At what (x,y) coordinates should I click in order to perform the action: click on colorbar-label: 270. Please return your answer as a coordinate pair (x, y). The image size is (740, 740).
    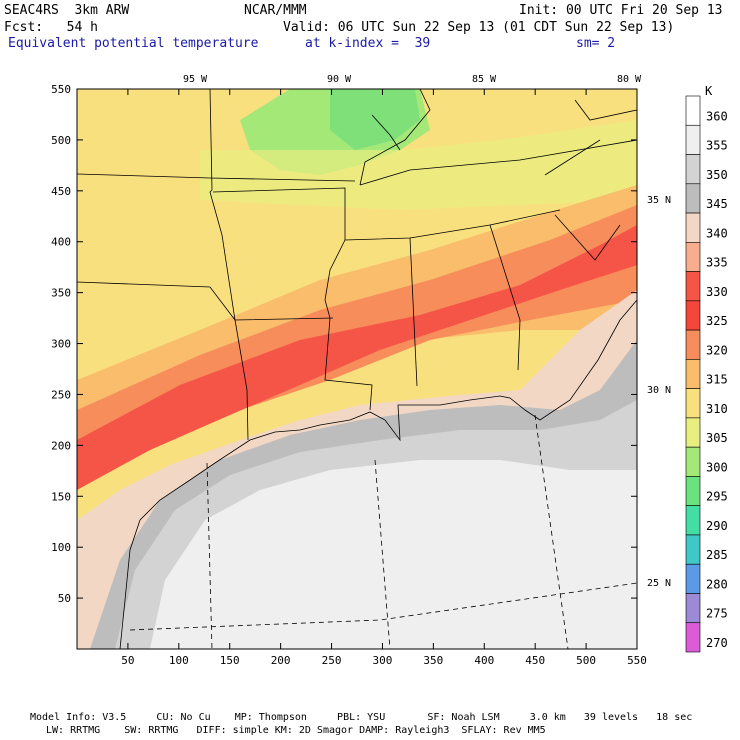
    Looking at the image, I should click on (717, 643).